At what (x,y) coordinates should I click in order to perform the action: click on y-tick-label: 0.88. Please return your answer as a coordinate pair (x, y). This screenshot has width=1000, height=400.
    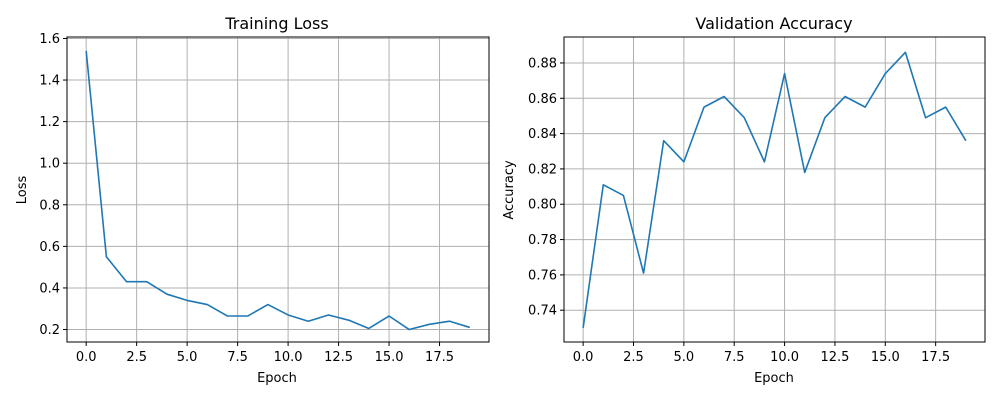
    Looking at the image, I should click on (542, 63).